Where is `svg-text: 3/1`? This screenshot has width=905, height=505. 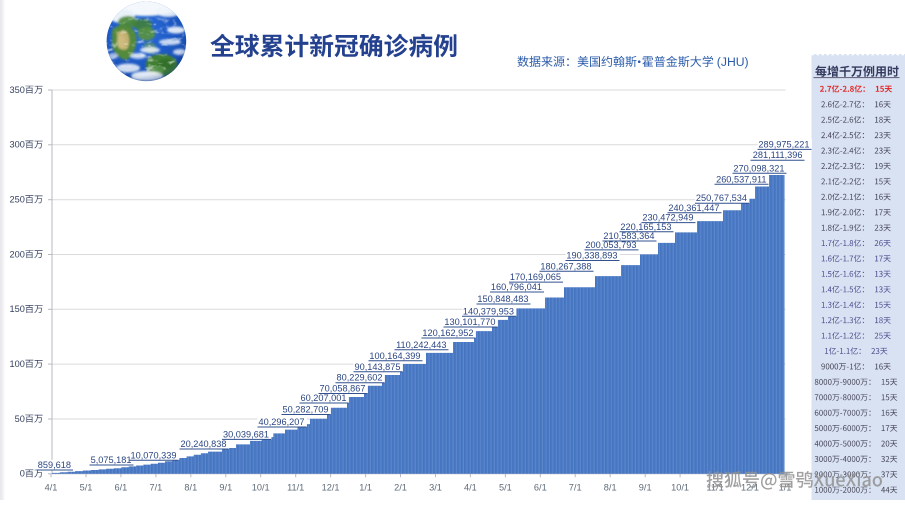
svg-text: 3/1 is located at coordinates (435, 487).